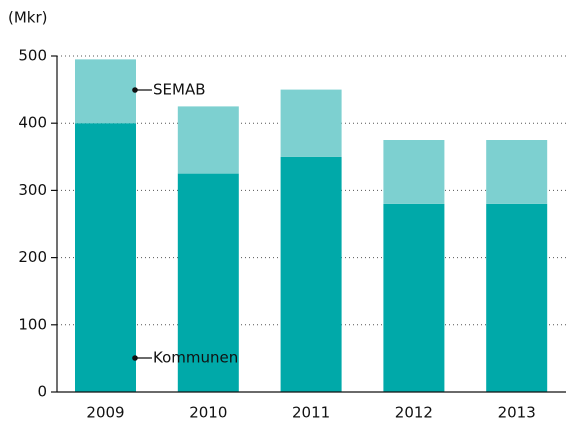  Describe the element at coordinates (517, 413) in the screenshot. I see `x-tick-label: 2013` at that location.